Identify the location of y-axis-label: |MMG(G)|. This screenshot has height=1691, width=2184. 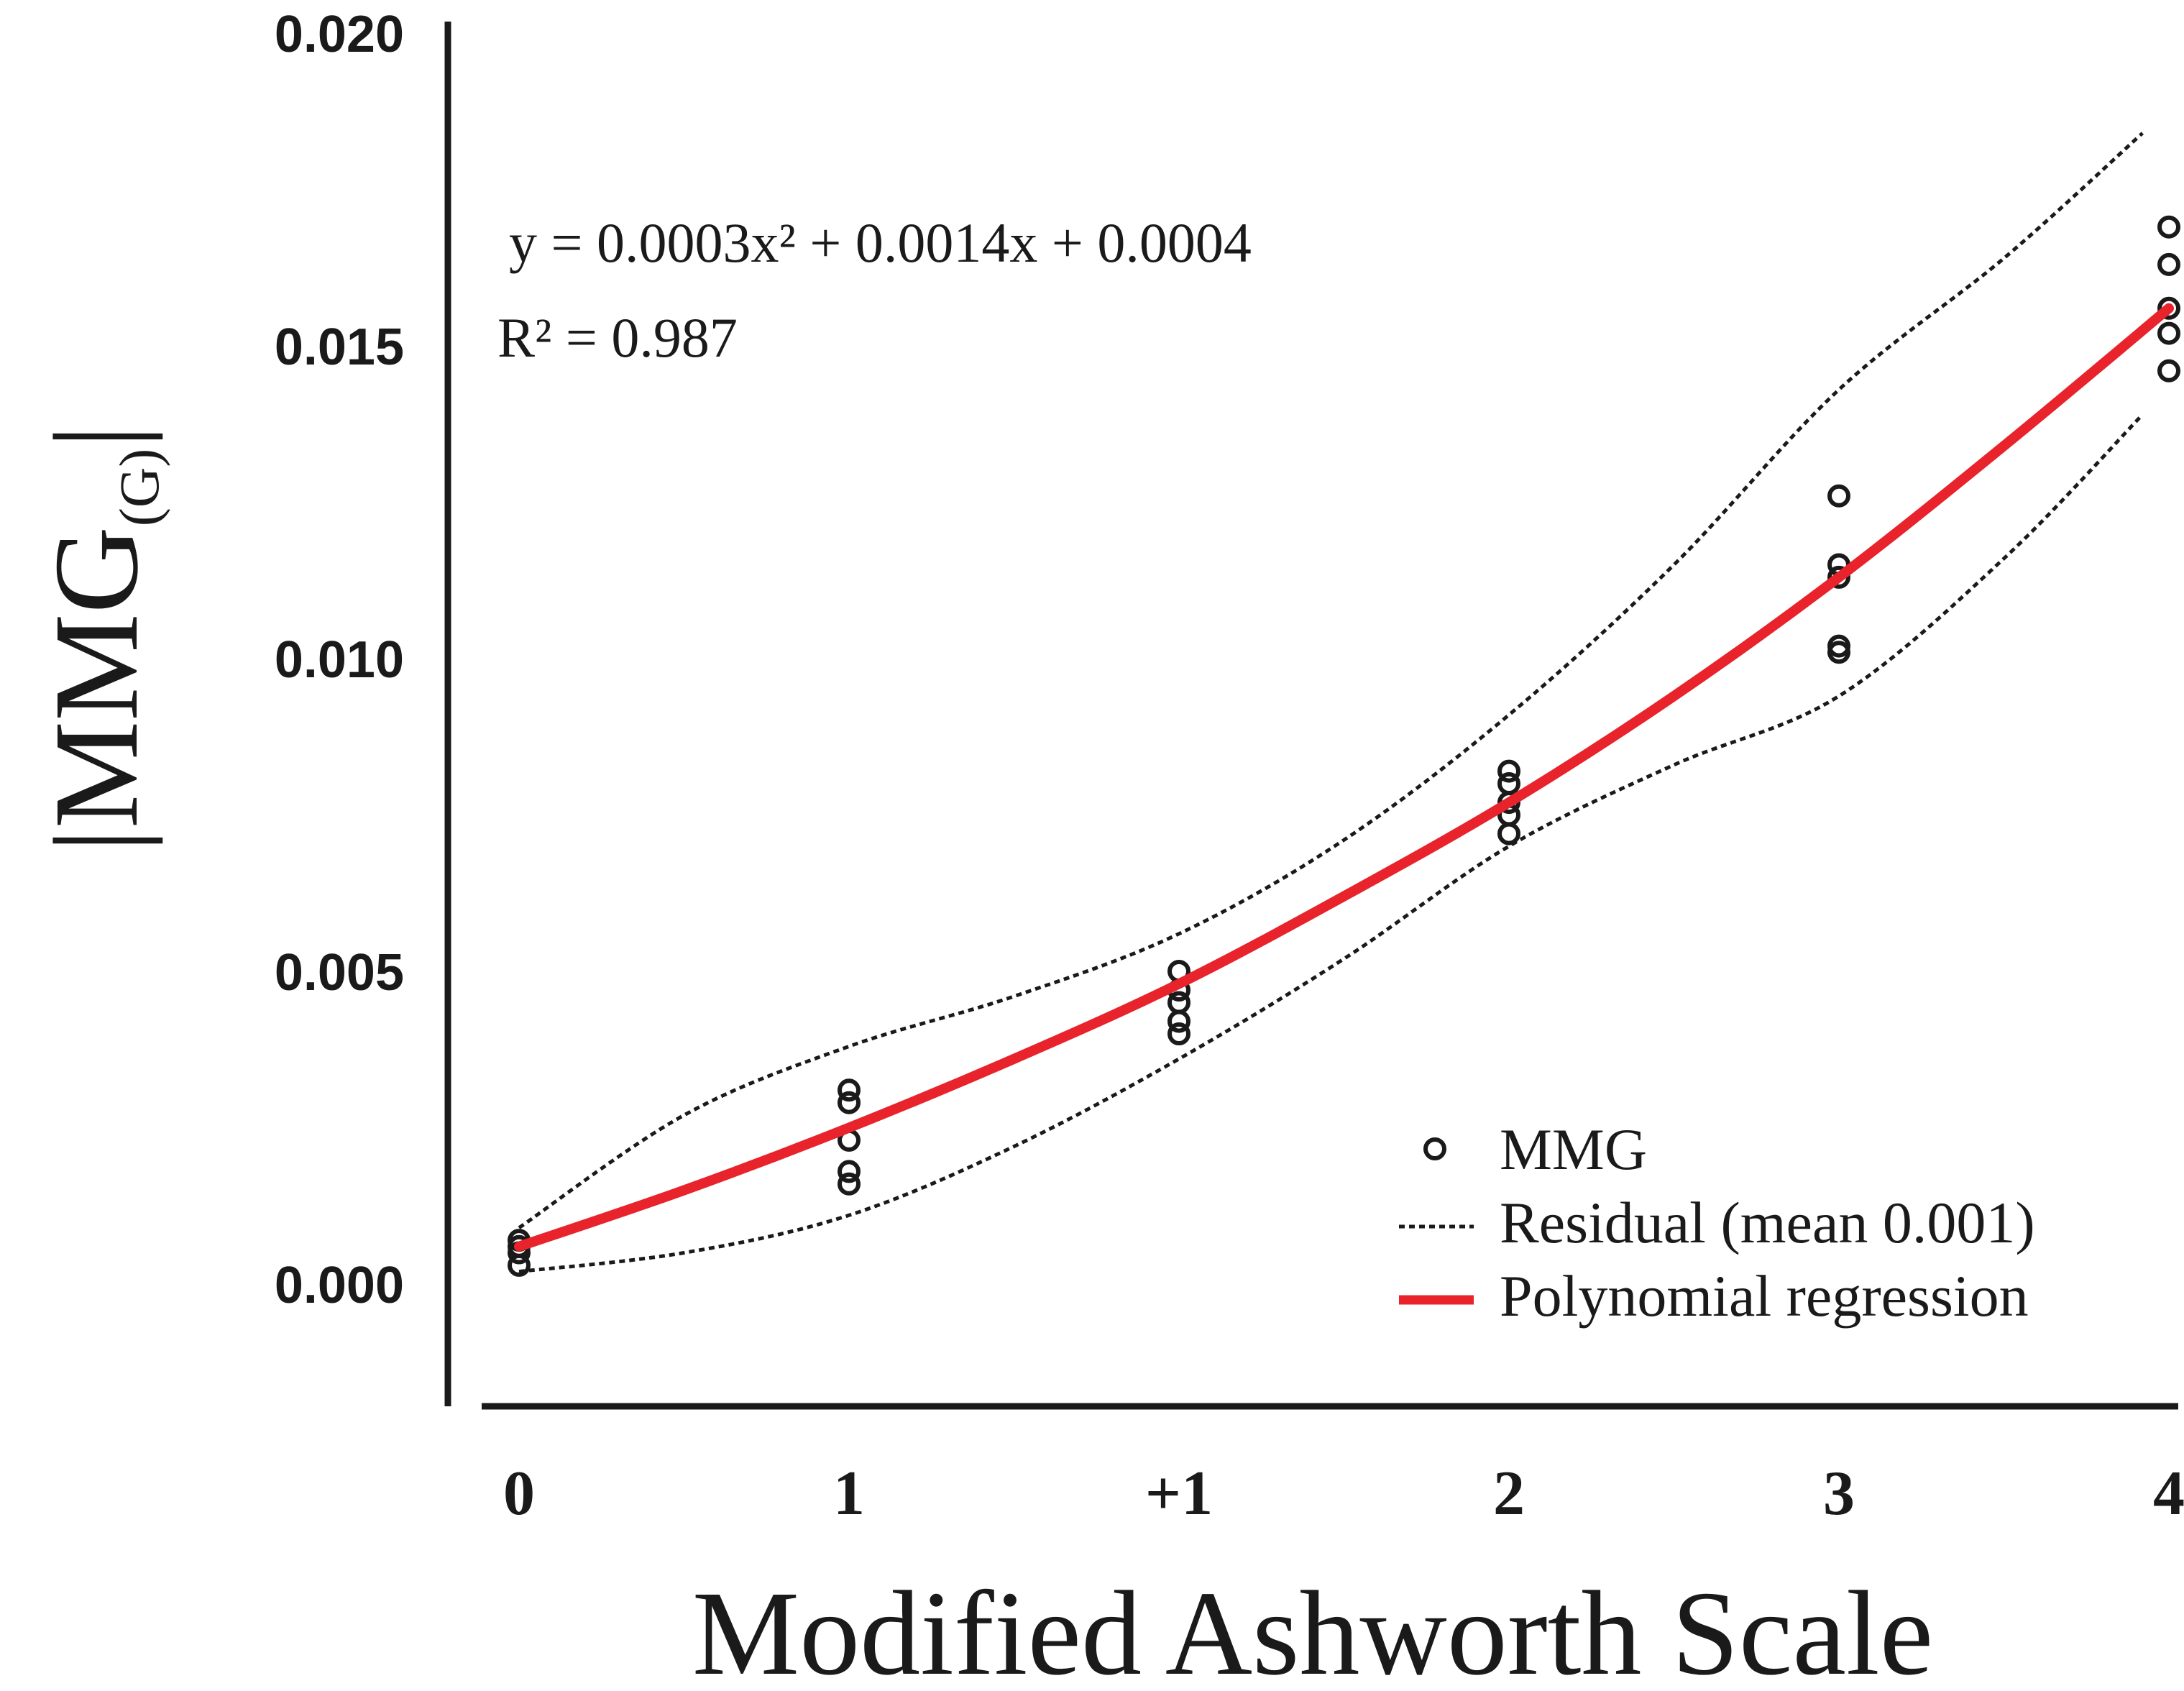
(99, 638).